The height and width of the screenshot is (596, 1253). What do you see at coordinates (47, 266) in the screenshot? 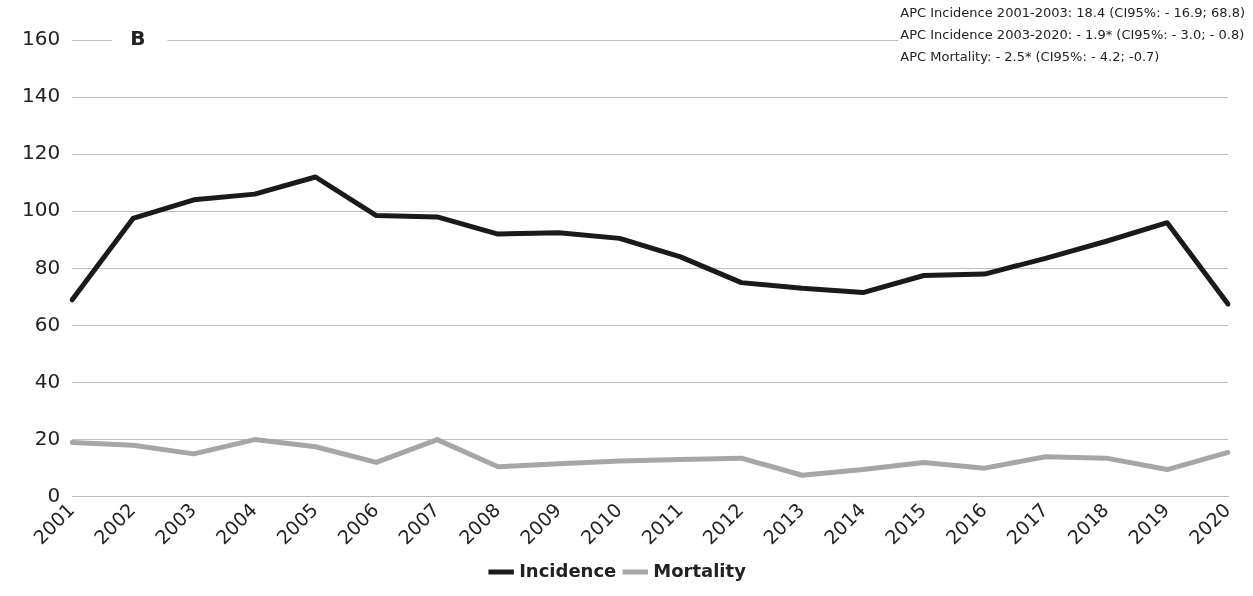
I see `y-tick-label: 80` at bounding box center [47, 266].